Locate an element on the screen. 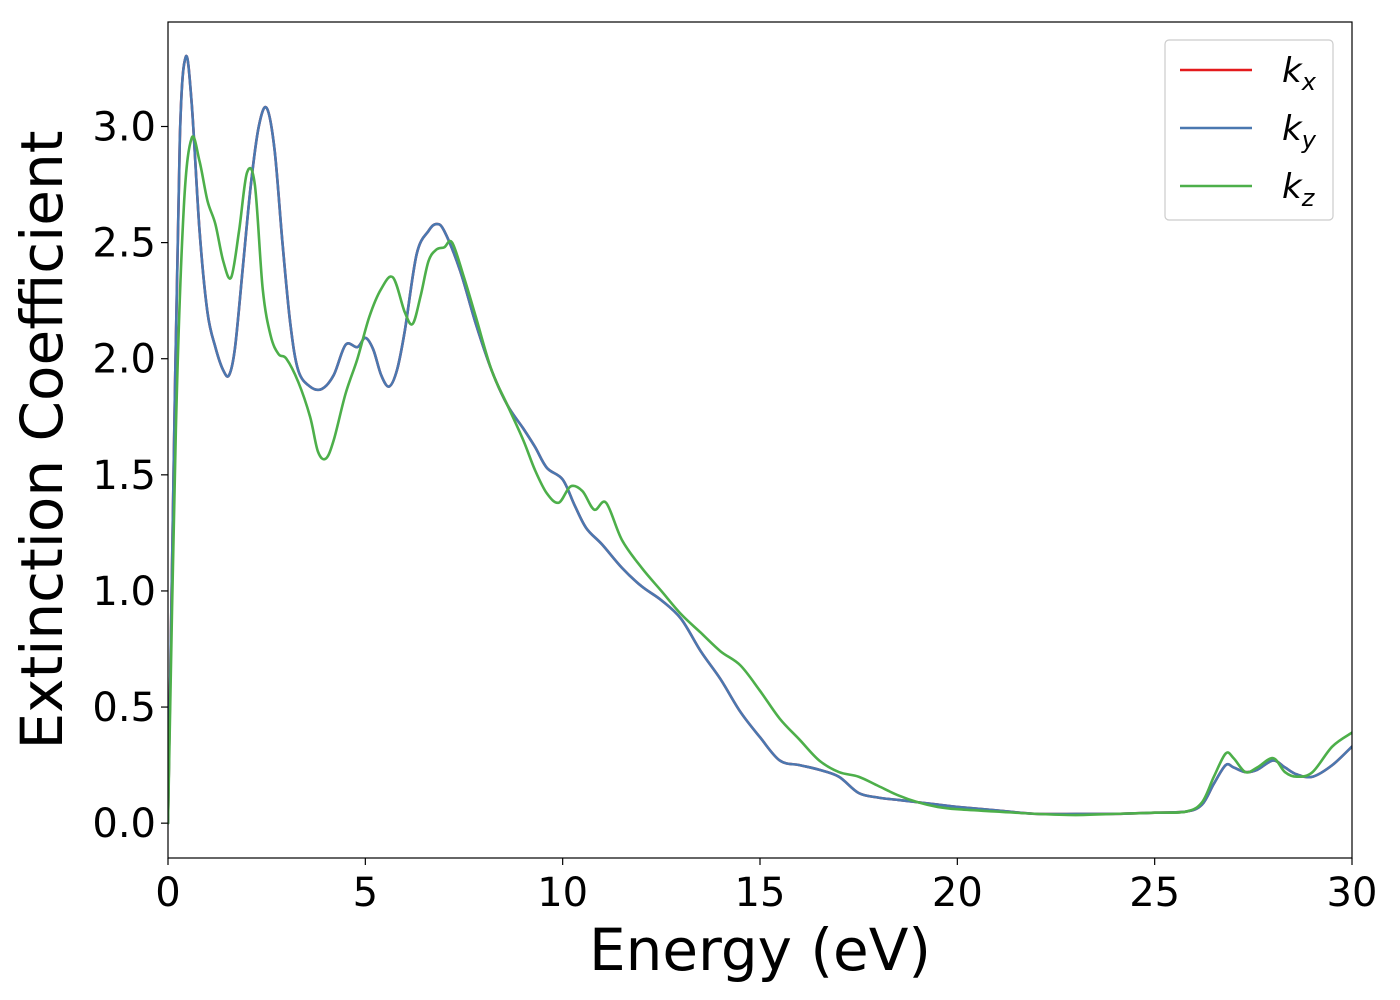 The height and width of the screenshot is (1000, 1400). x-tick-label: 30 is located at coordinates (1352, 893).